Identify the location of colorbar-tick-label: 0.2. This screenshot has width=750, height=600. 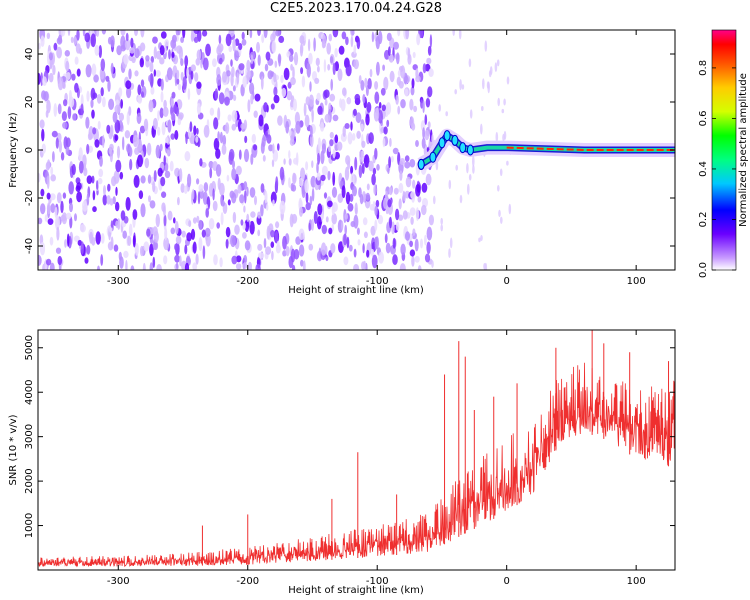
(703, 220).